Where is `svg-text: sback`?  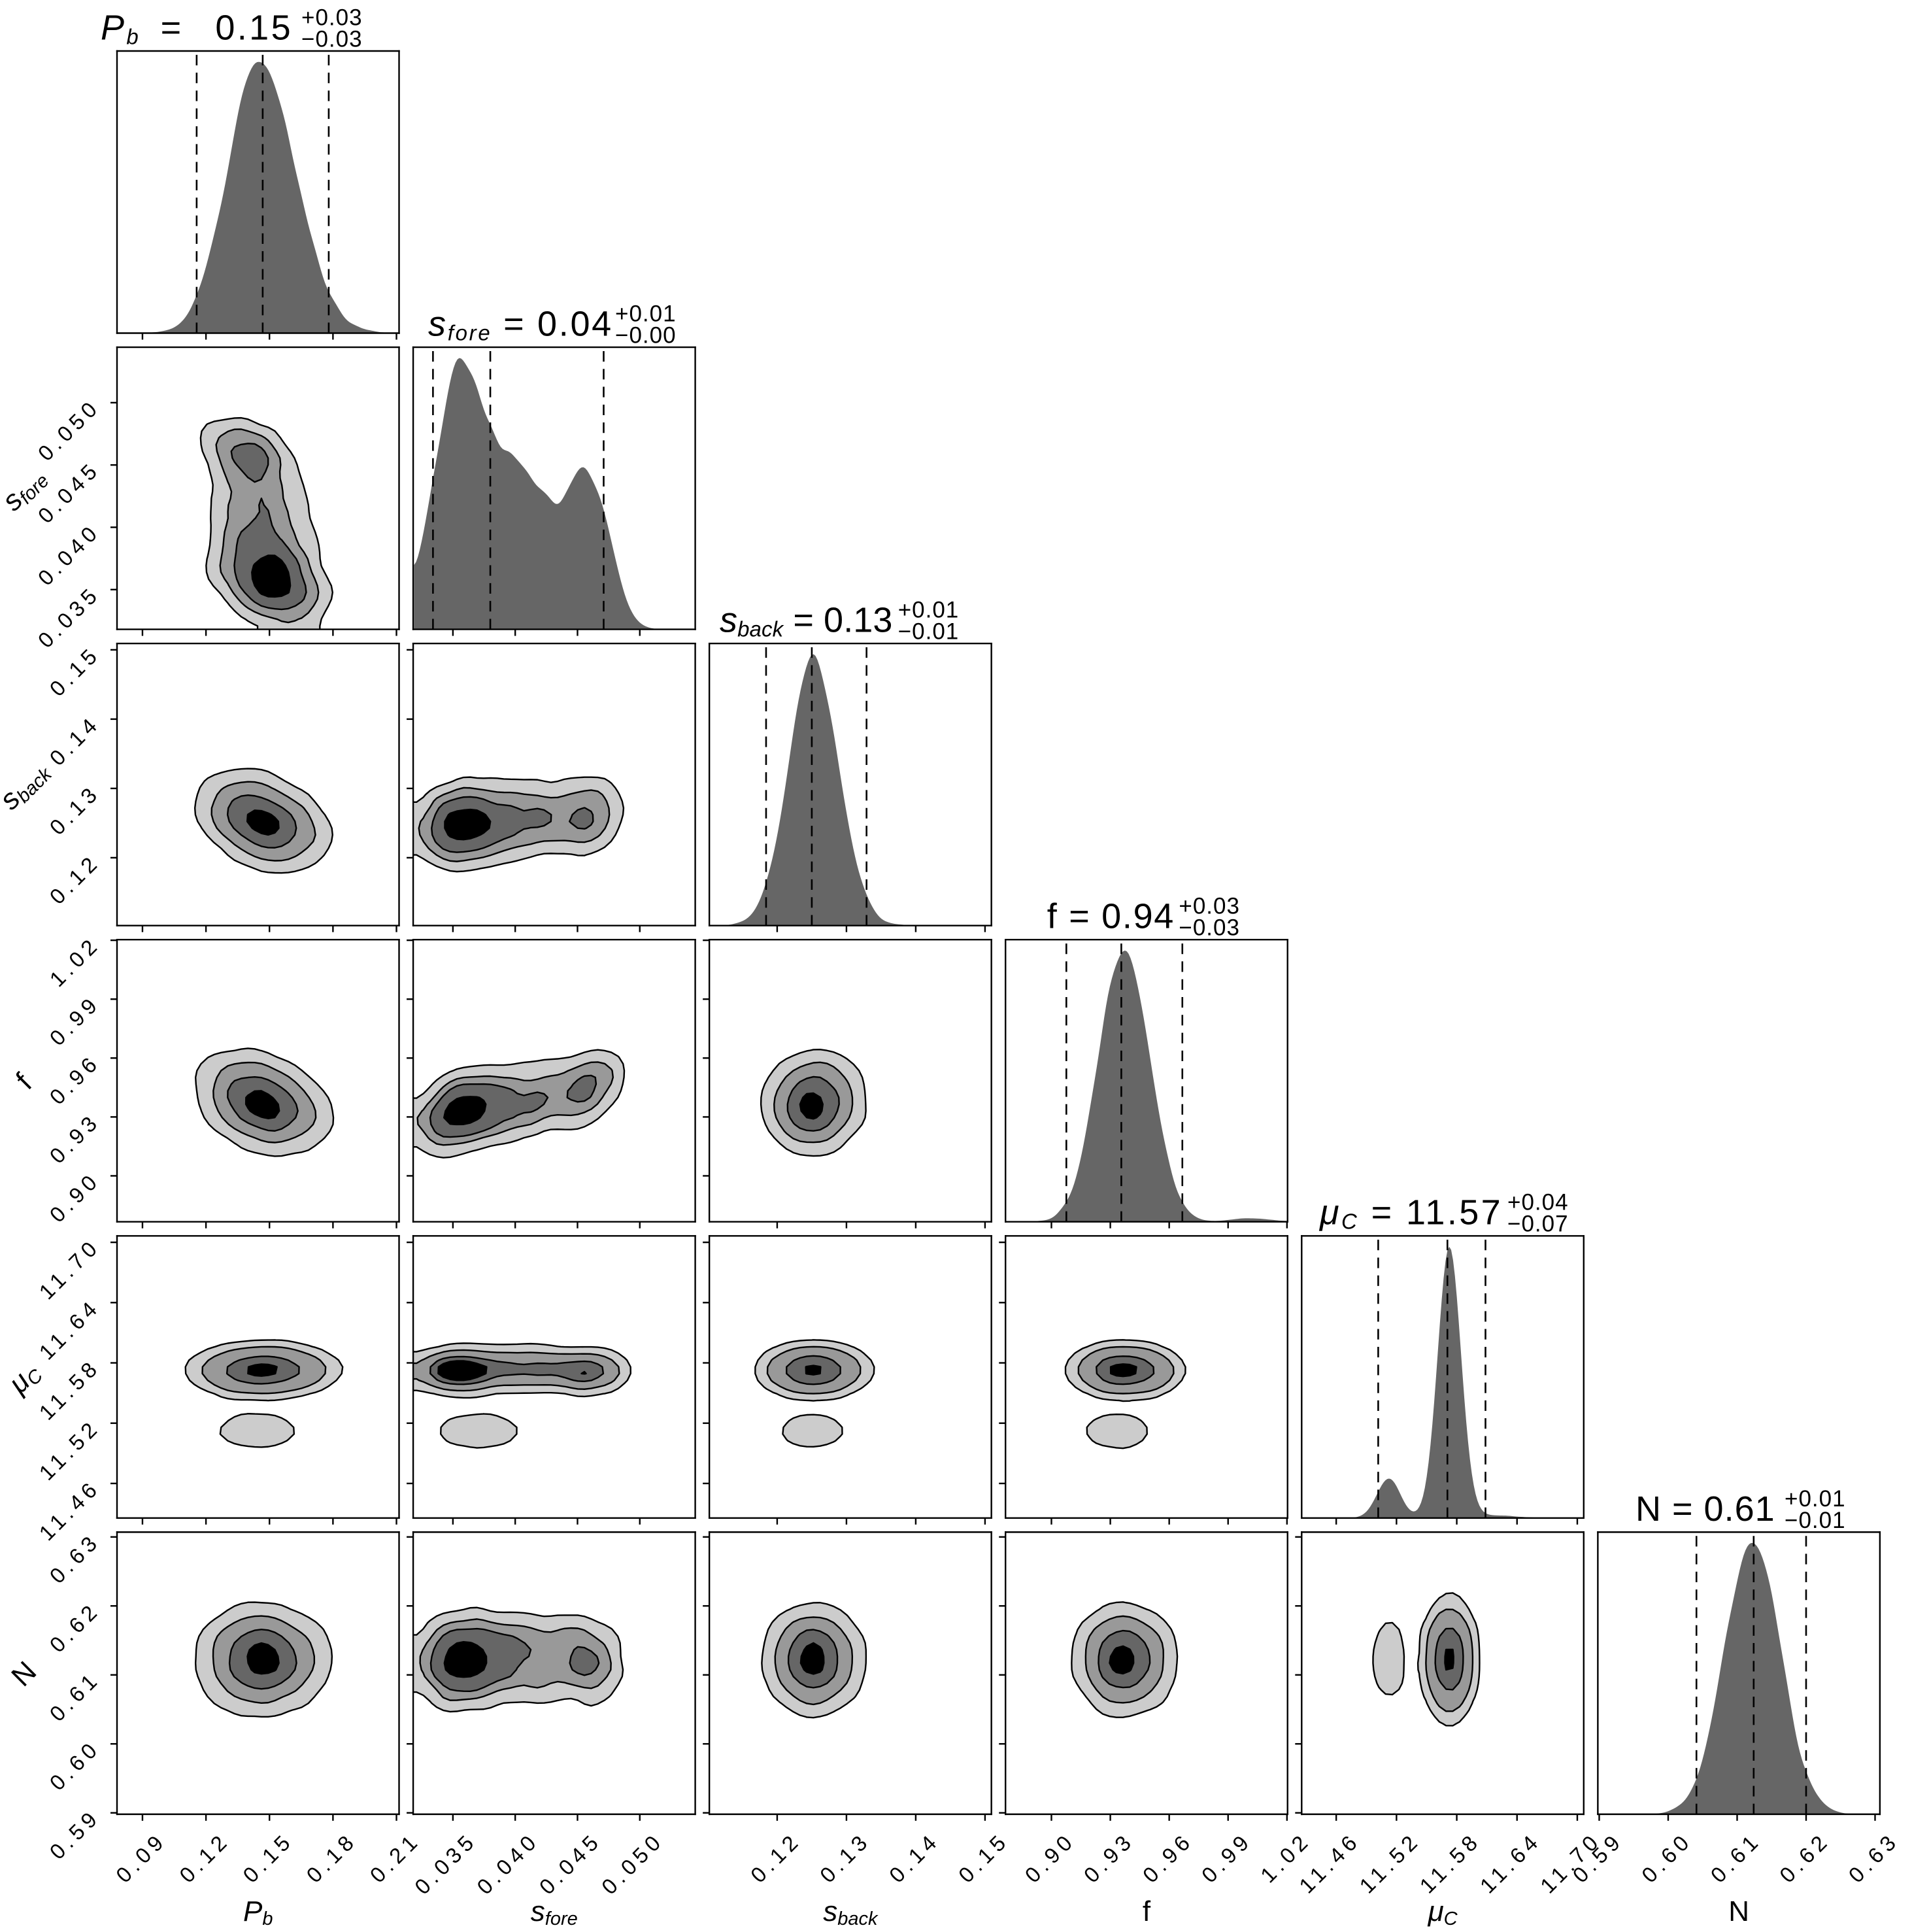 svg-text: sback is located at coordinates (851, 1912).